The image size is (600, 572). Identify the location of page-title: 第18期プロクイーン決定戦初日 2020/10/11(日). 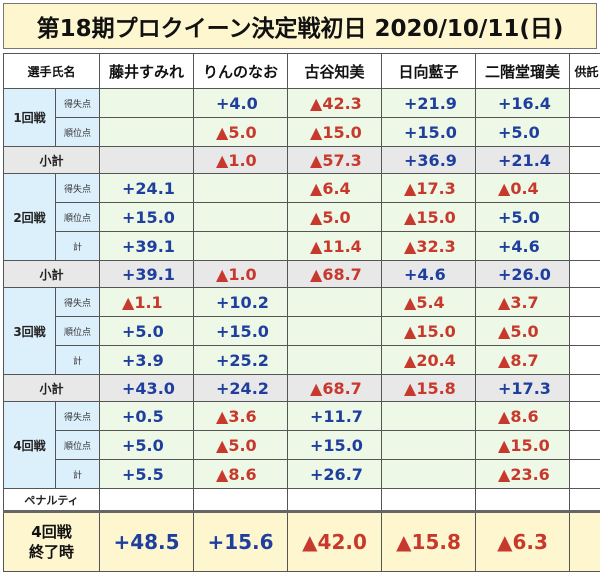
(300, 26).